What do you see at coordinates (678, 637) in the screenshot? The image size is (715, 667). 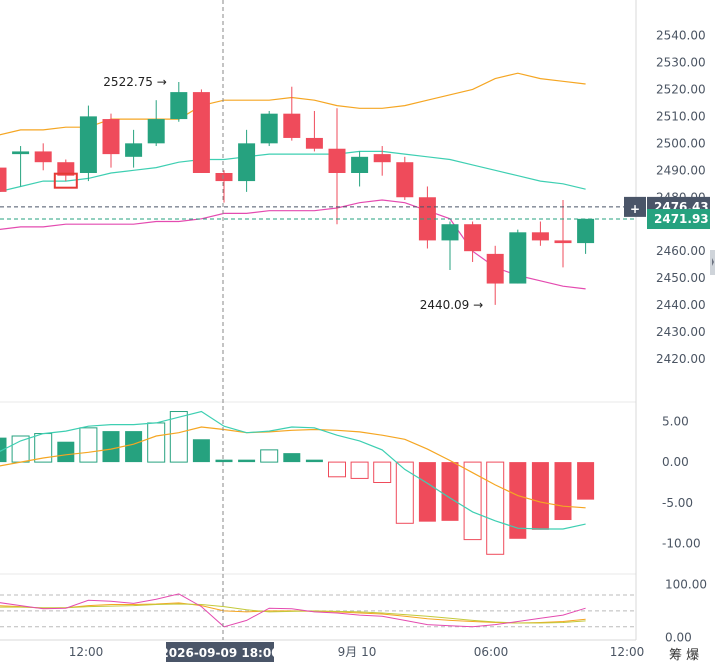 I see `kdj-y-tick: 0.00` at bounding box center [678, 637].